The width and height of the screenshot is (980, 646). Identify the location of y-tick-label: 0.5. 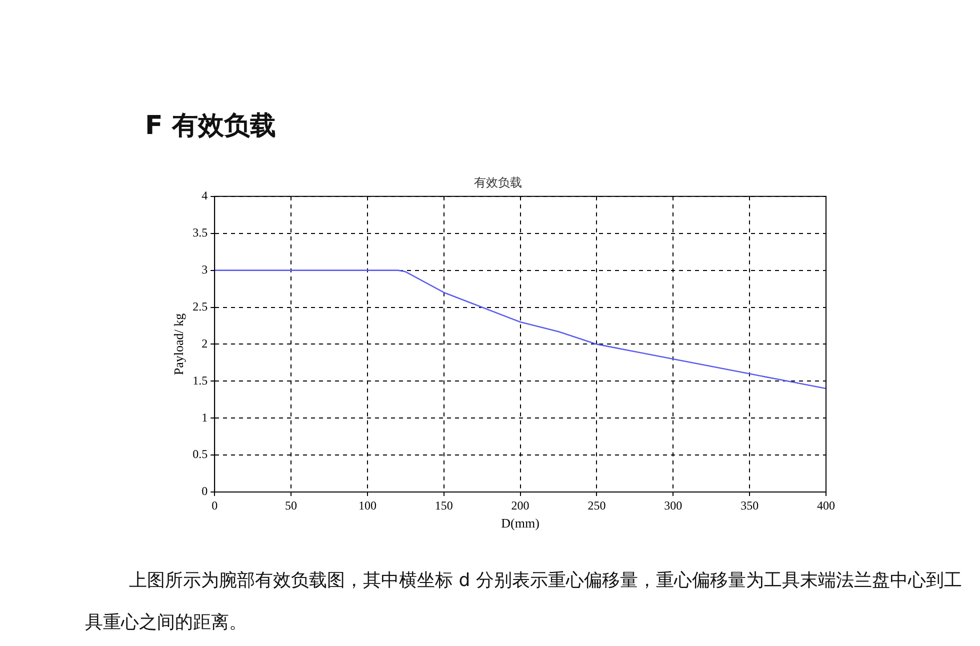
(200, 454).